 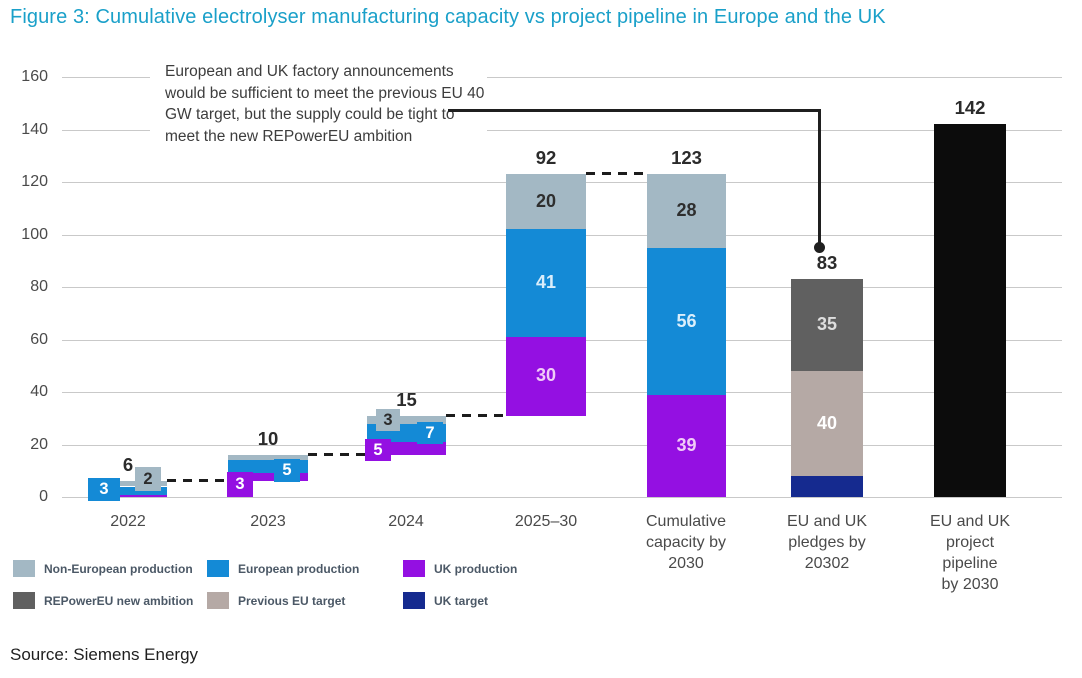 I want to click on annotation-pointer-dot, so click(x=819, y=247).